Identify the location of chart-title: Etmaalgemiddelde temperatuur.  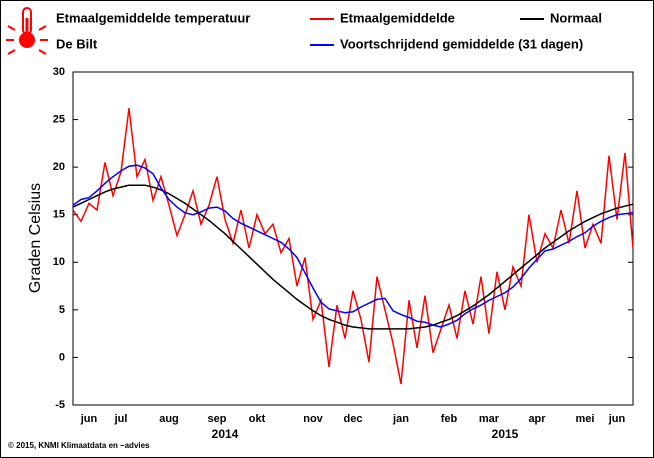
(153, 17).